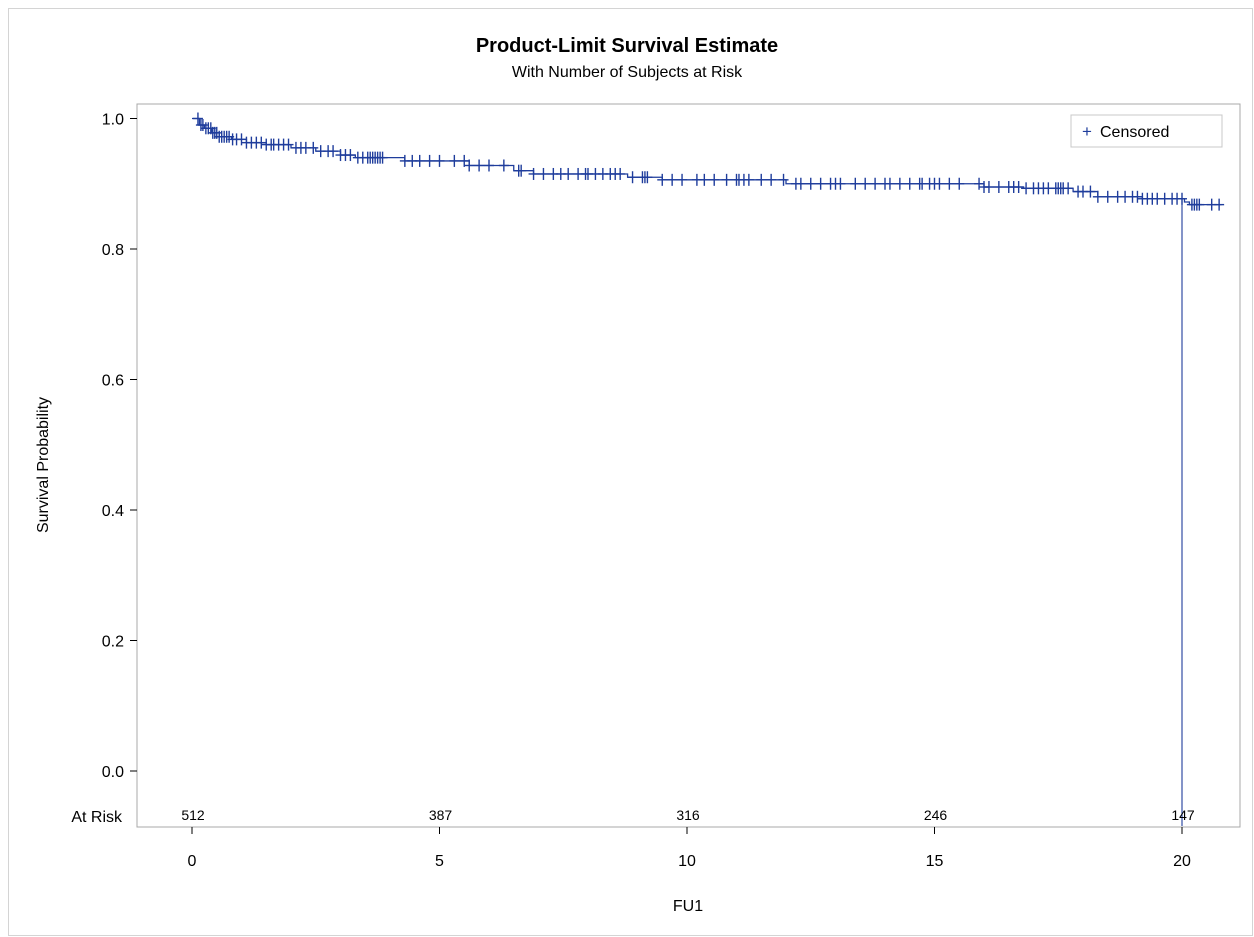 The width and height of the screenshot is (1254, 937). Describe the element at coordinates (113, 250) in the screenshot. I see `y-tick-label: 0.8` at that location.